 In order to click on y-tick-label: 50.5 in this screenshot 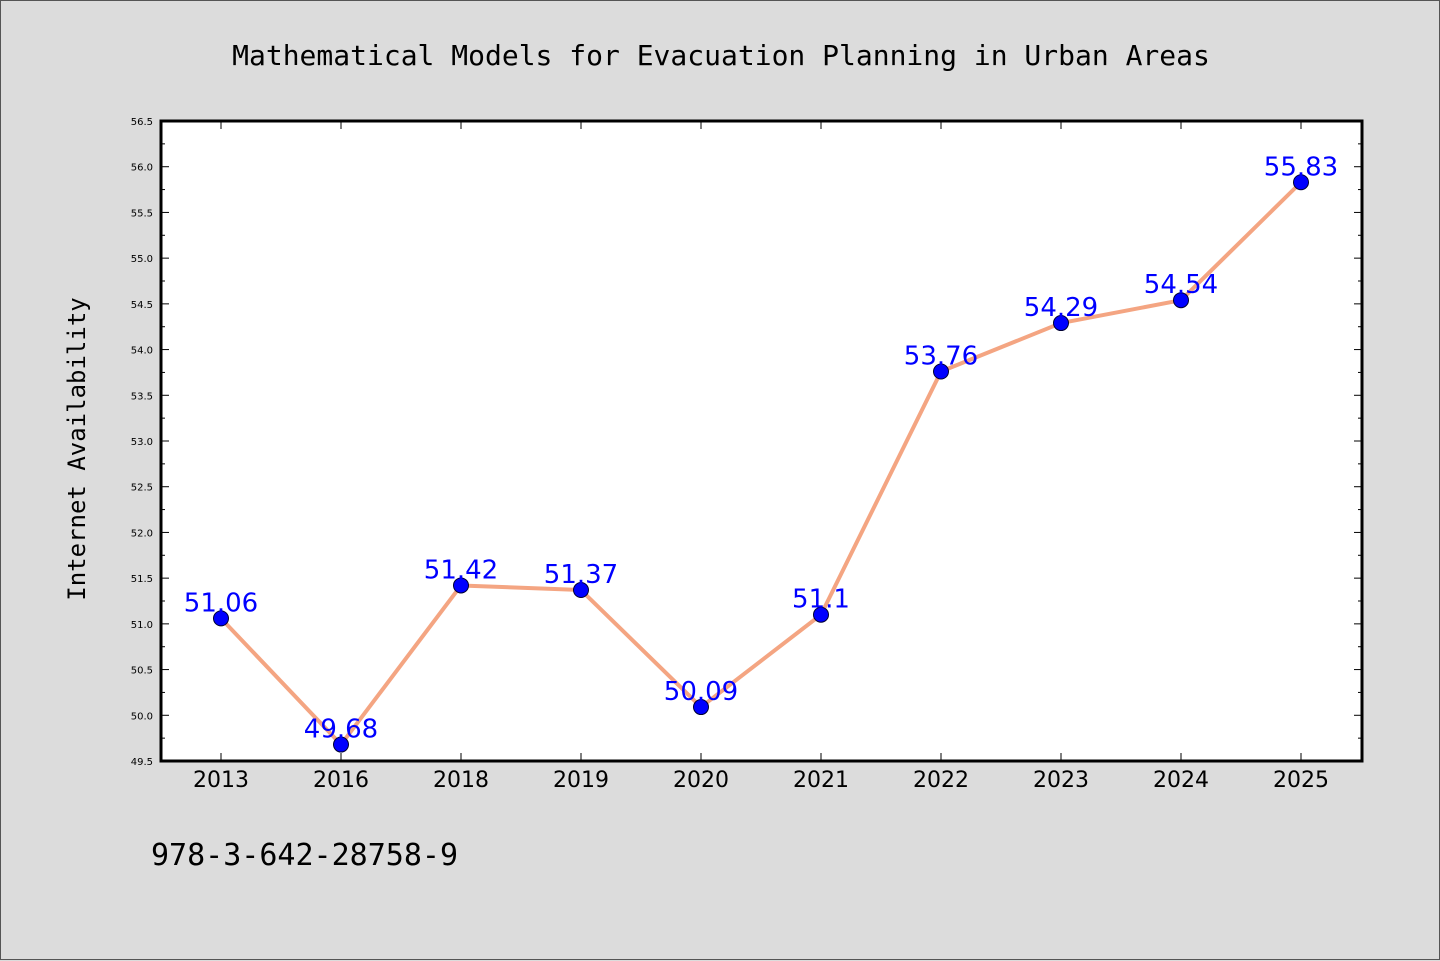, I will do `click(142, 671)`.